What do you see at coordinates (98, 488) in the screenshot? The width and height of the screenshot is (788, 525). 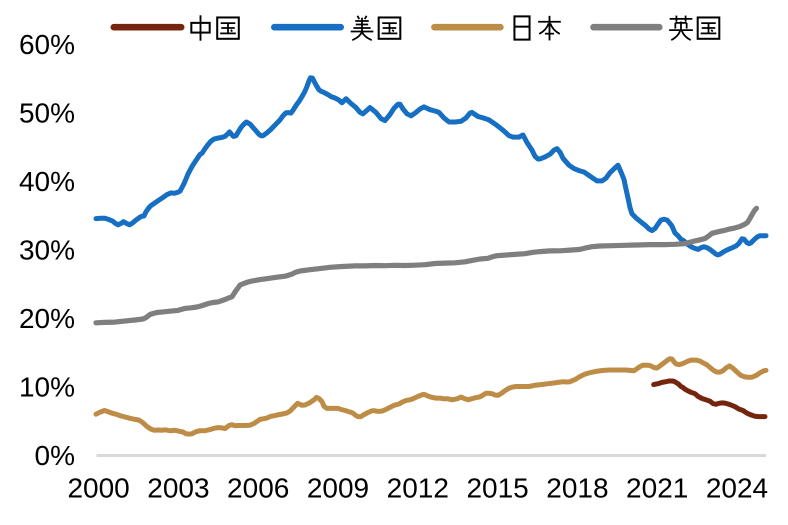 I see `svg-text: 2000` at bounding box center [98, 488].